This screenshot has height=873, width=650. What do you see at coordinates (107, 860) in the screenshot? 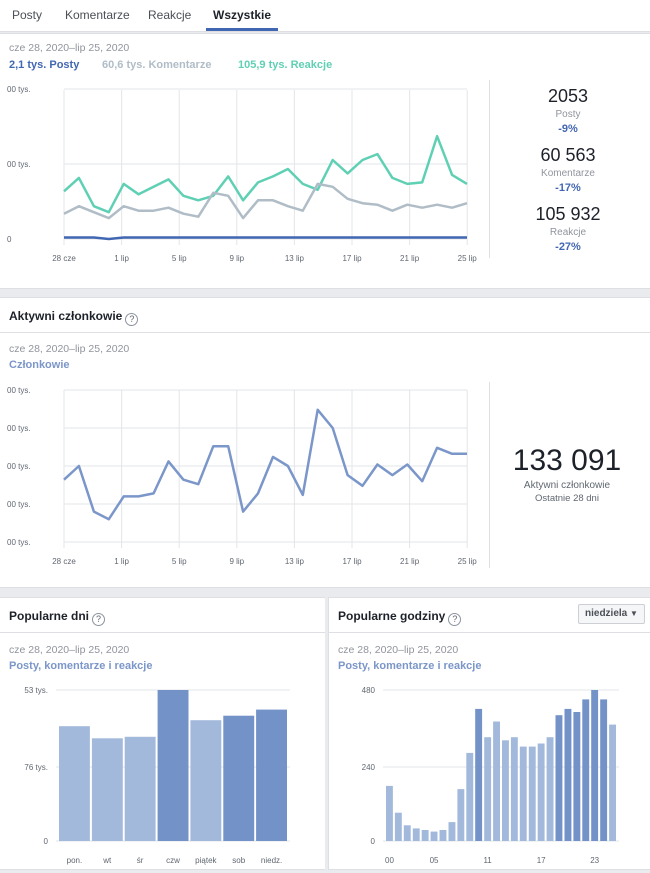
I see `x-tick-label: wt` at bounding box center [107, 860].